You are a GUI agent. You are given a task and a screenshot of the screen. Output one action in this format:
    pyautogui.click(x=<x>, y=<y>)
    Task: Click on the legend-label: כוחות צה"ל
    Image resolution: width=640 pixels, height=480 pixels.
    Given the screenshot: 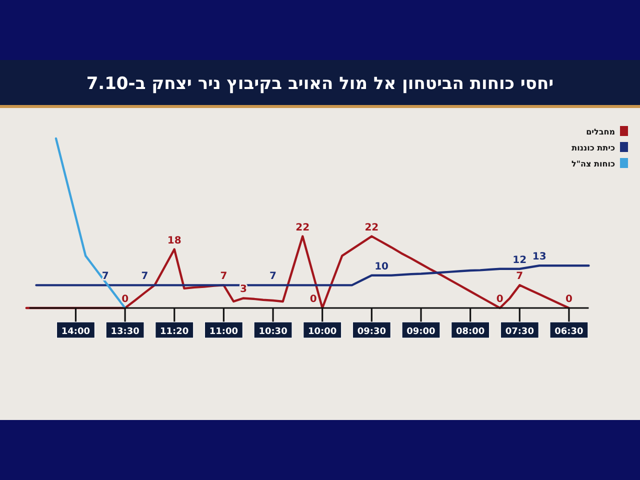 What is the action you would take?
    pyautogui.click(x=594, y=164)
    